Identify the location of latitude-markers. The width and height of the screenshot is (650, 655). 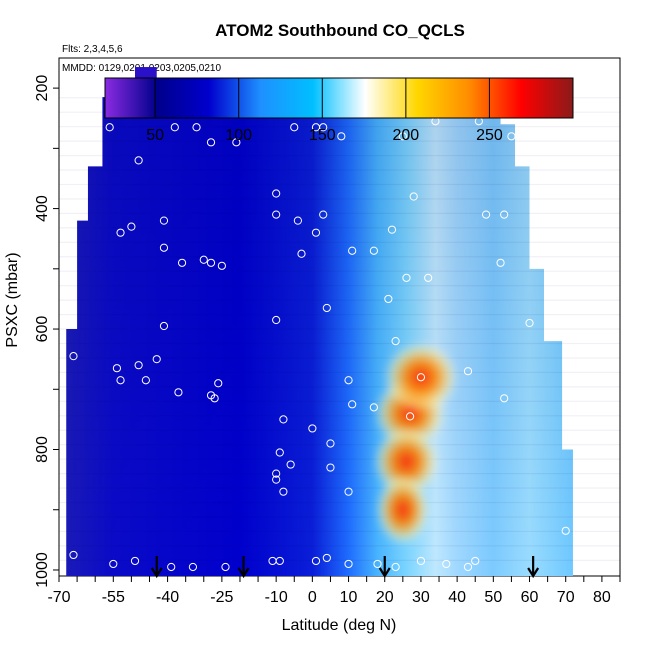
(345, 567).